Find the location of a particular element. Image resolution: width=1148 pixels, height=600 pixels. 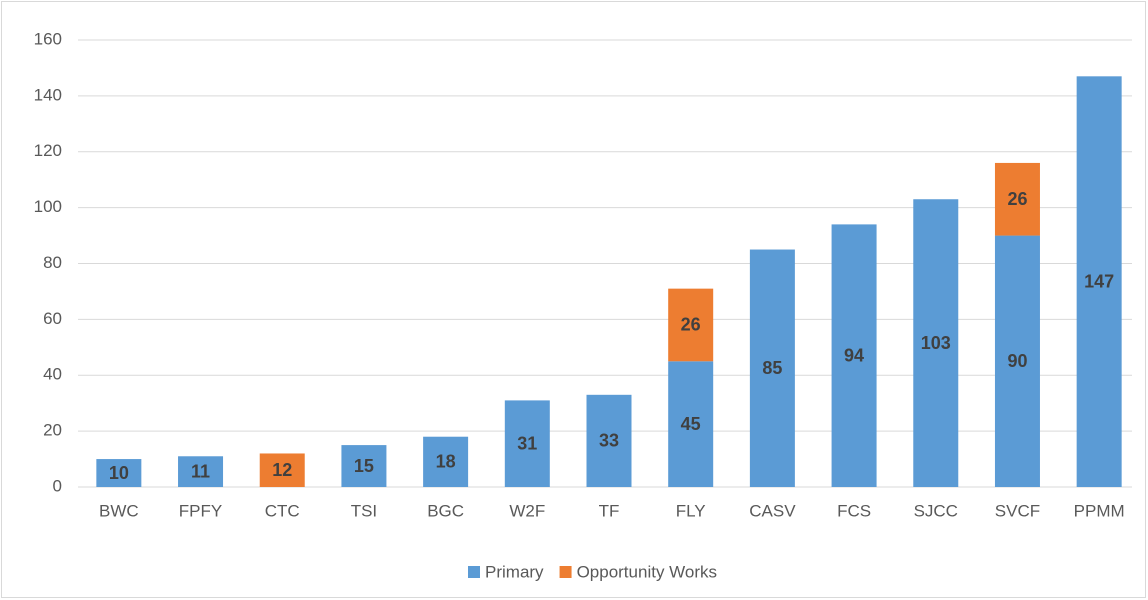

value-label: 103 is located at coordinates (936, 343).